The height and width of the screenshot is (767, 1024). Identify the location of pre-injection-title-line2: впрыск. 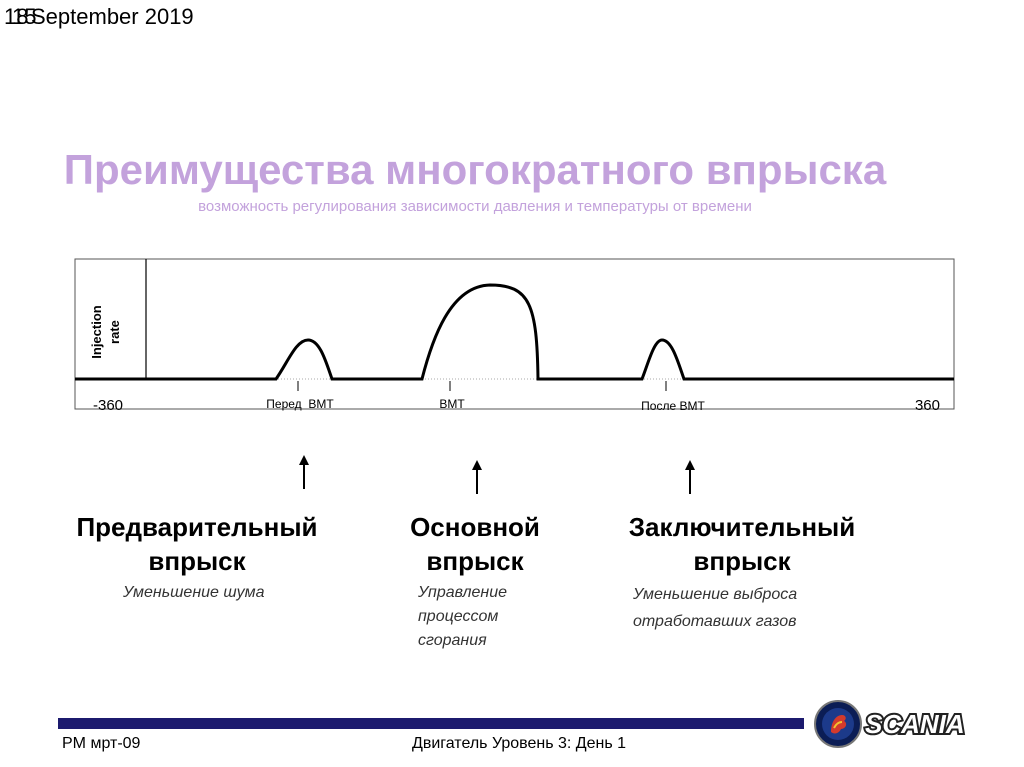
(197, 561).